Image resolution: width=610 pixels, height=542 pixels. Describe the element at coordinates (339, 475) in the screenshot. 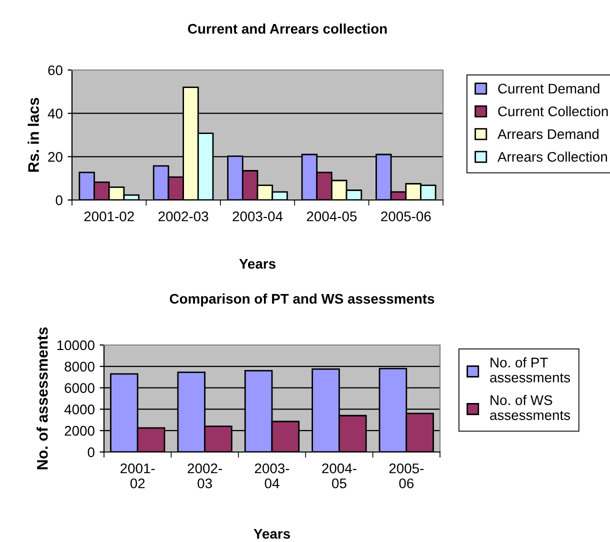

I see `x-tick-label: 2004- 05` at that location.